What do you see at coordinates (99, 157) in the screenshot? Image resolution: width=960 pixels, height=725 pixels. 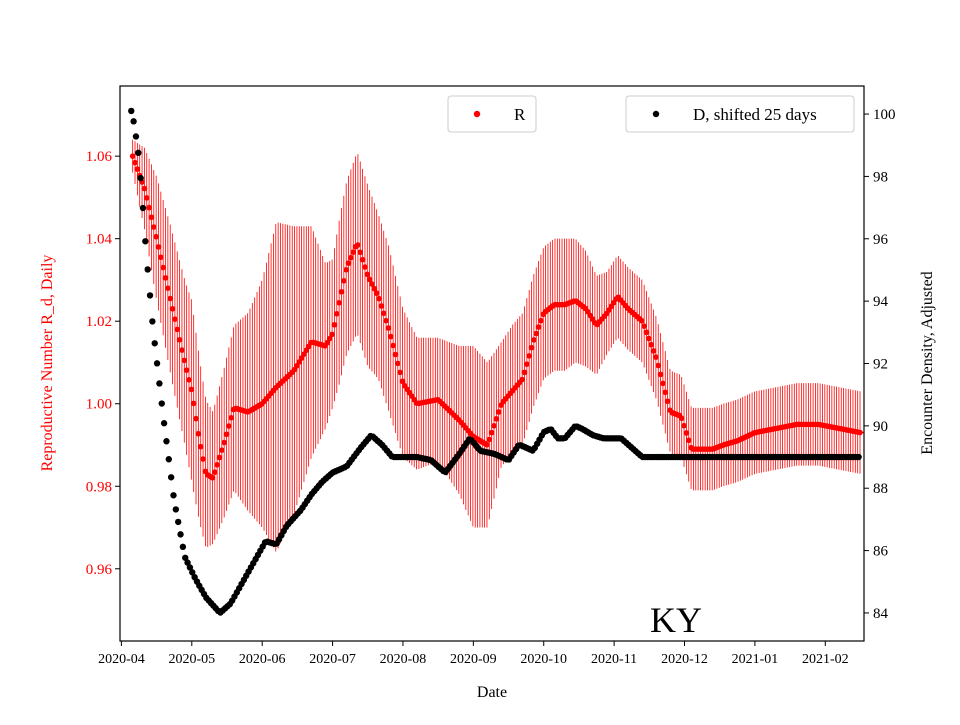 I see `y-left-tick-label: 1.06` at bounding box center [99, 157].